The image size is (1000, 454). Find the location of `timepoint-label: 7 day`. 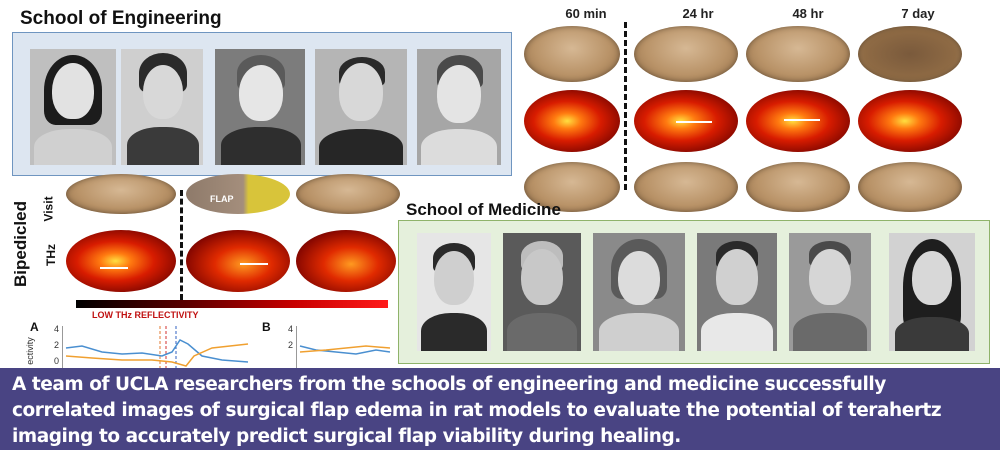

timepoint-label: 7 day is located at coordinates (918, 13).